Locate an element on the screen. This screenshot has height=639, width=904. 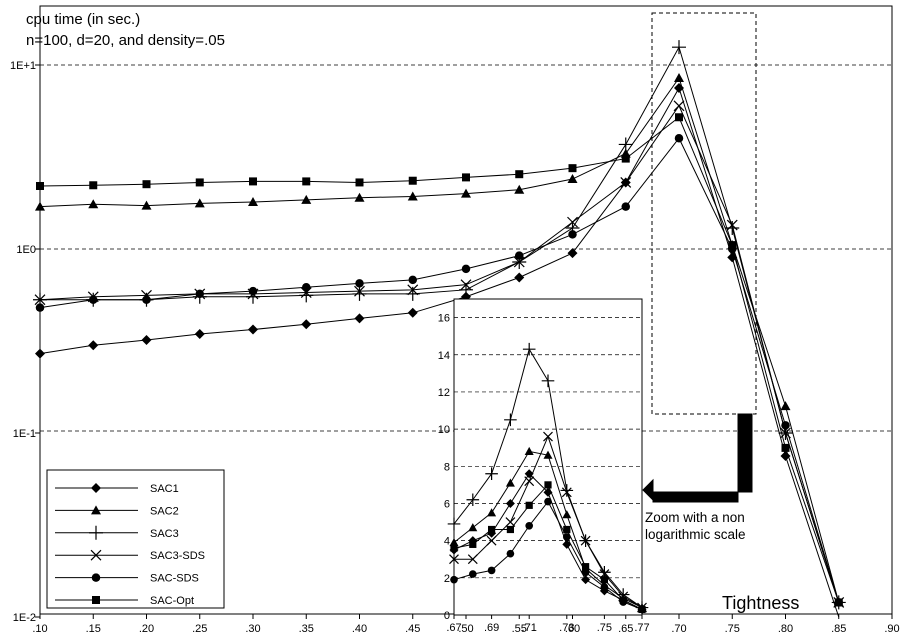
x-tick-label: .25 is located at coordinates (199, 629).